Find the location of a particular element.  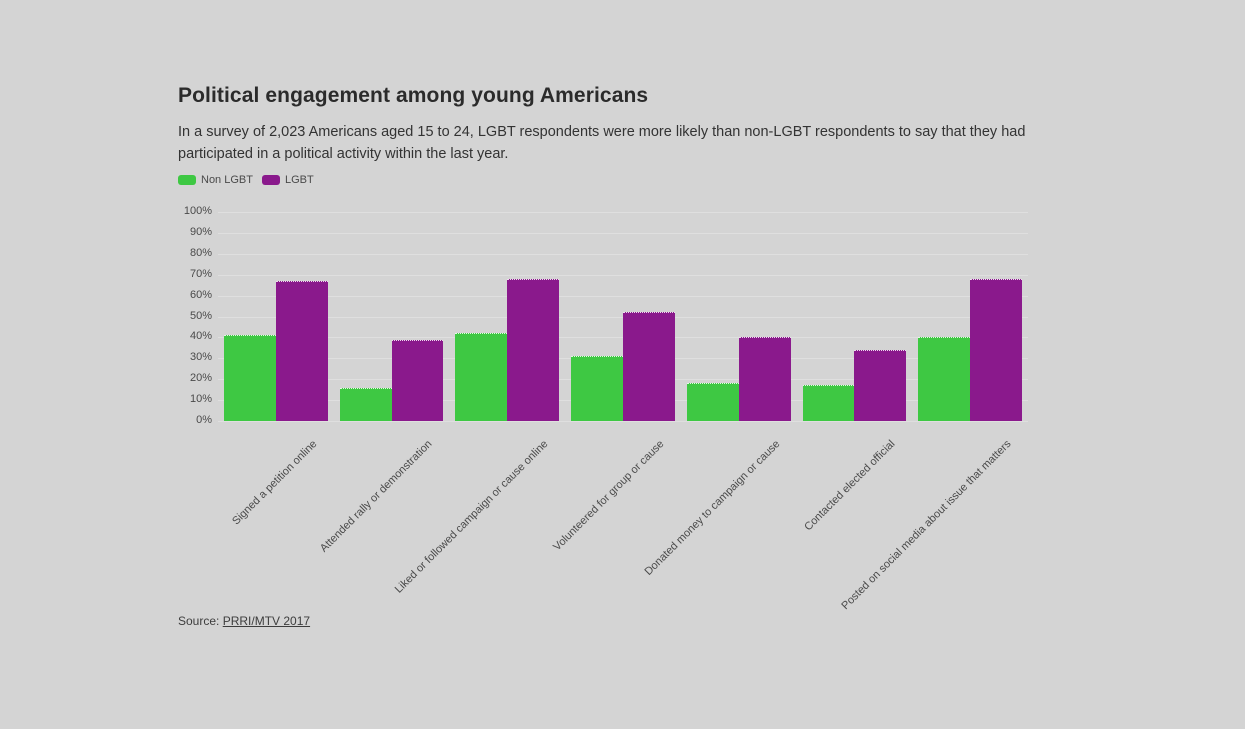

gridline-0% is located at coordinates (623, 421).